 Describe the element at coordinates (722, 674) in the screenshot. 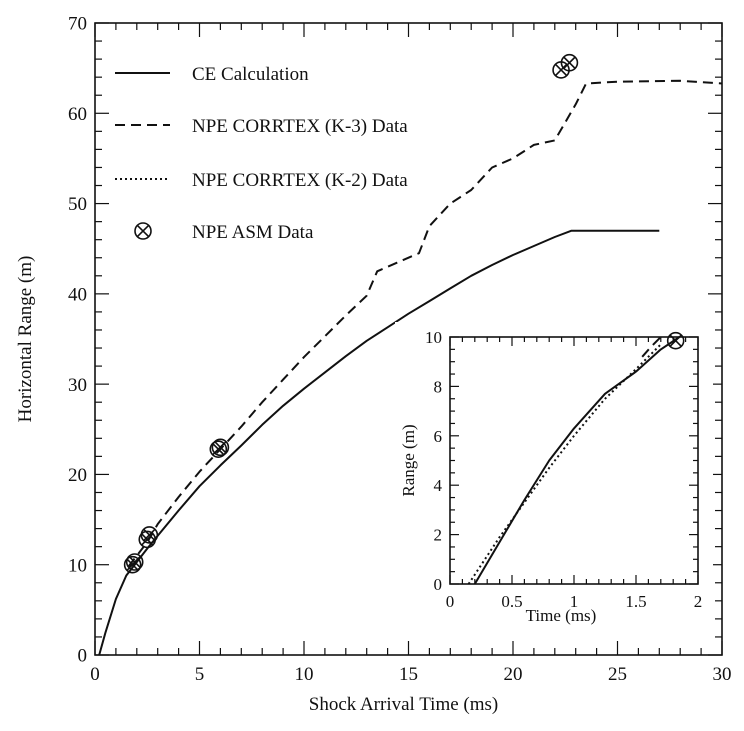

I see `main-x-tick-label: 30` at that location.